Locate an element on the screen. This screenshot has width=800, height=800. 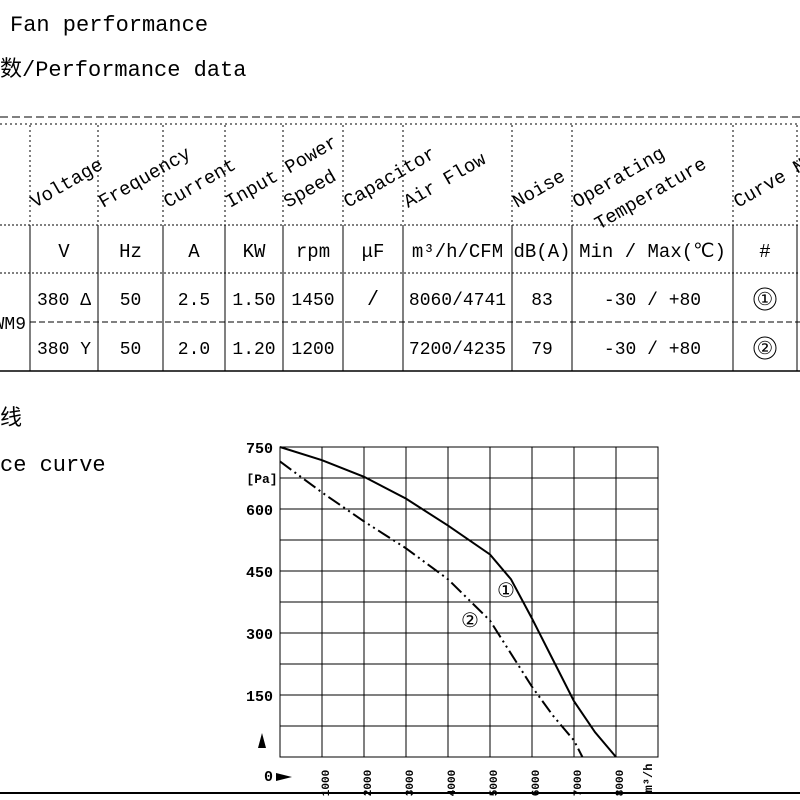
x-tick-label: 4000 is located at coordinates (453, 783).